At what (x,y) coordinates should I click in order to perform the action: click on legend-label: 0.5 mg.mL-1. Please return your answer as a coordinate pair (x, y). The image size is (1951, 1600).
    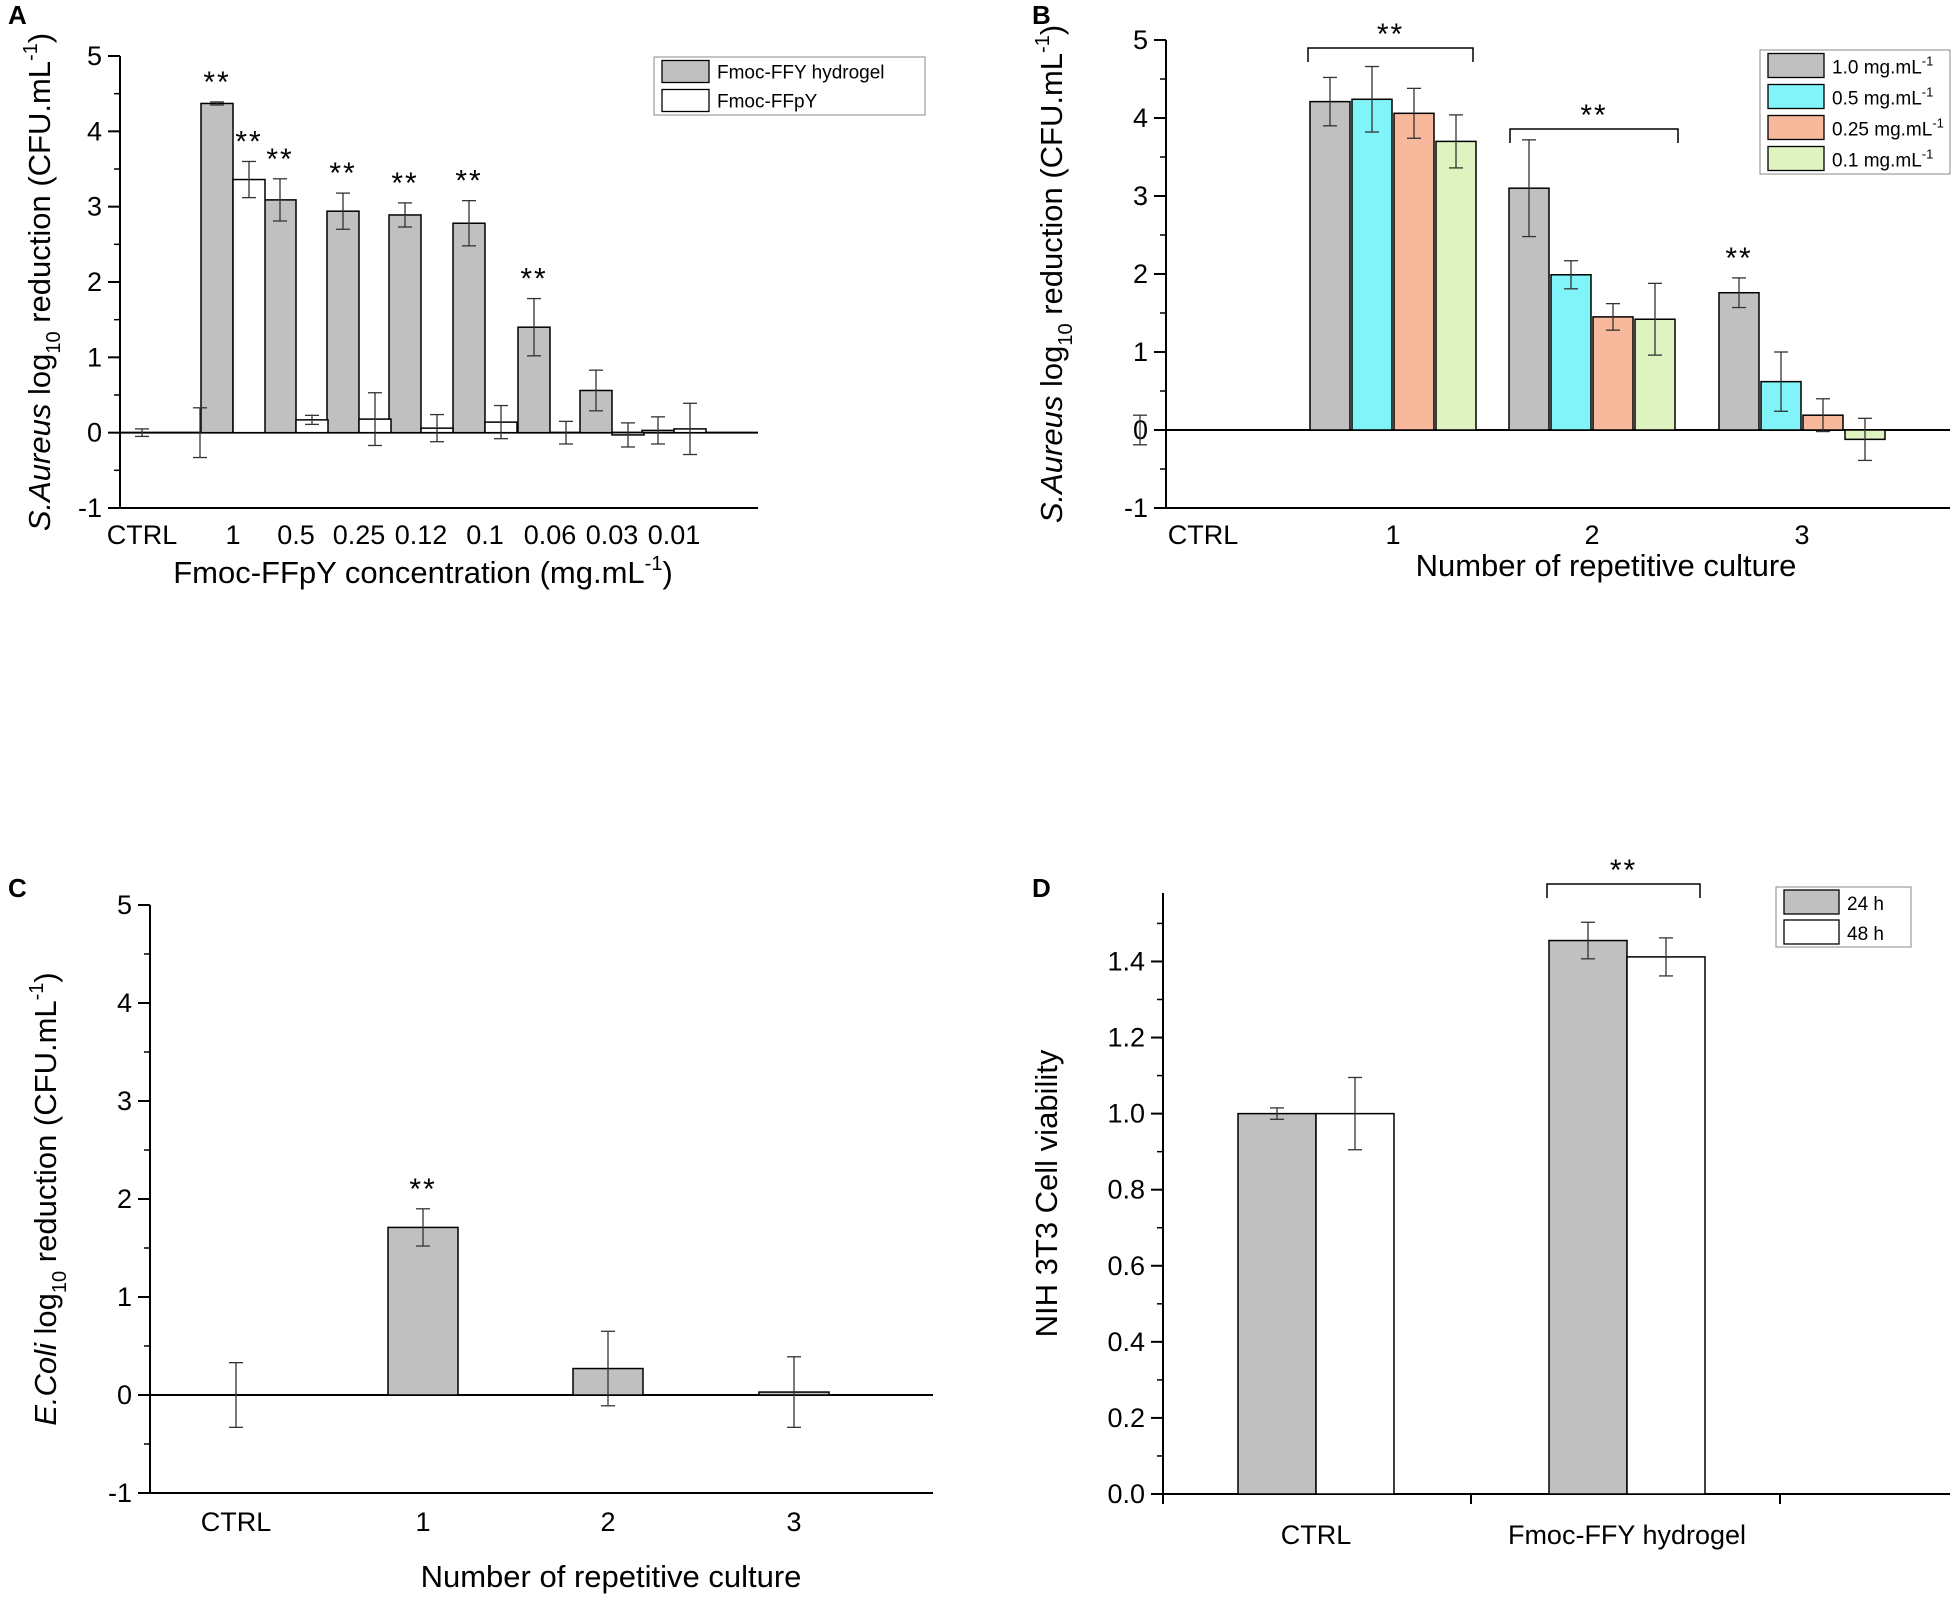
    Looking at the image, I should click on (1882, 97).